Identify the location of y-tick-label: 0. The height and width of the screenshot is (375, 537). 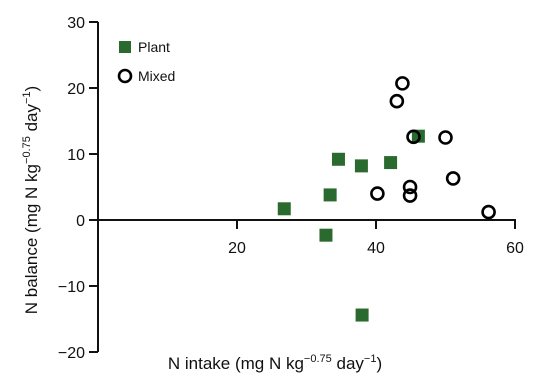
(80, 221).